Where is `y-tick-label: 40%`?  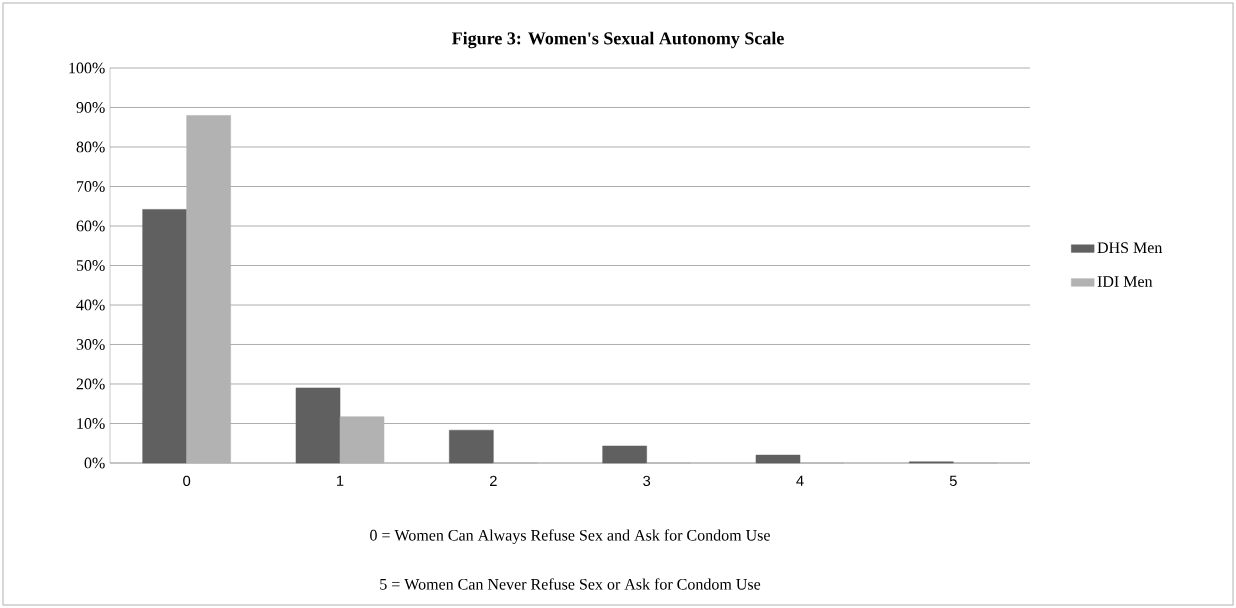 y-tick-label: 40% is located at coordinates (90, 305).